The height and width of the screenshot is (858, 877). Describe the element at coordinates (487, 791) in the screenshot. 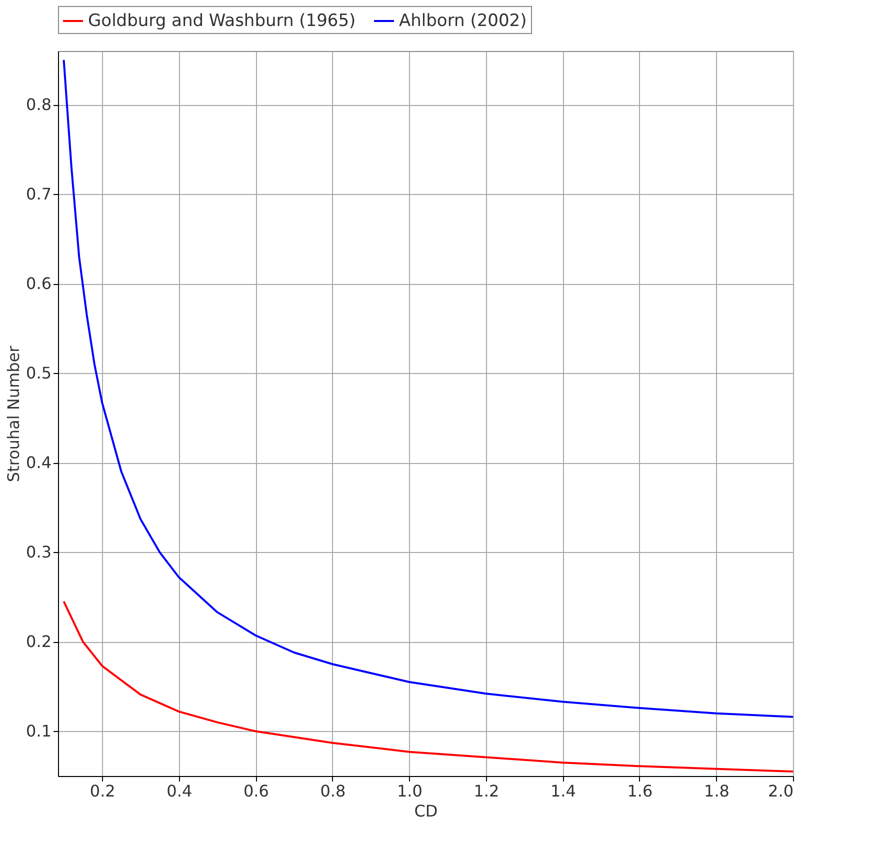

I see `x-tick-label: 1.2` at that location.